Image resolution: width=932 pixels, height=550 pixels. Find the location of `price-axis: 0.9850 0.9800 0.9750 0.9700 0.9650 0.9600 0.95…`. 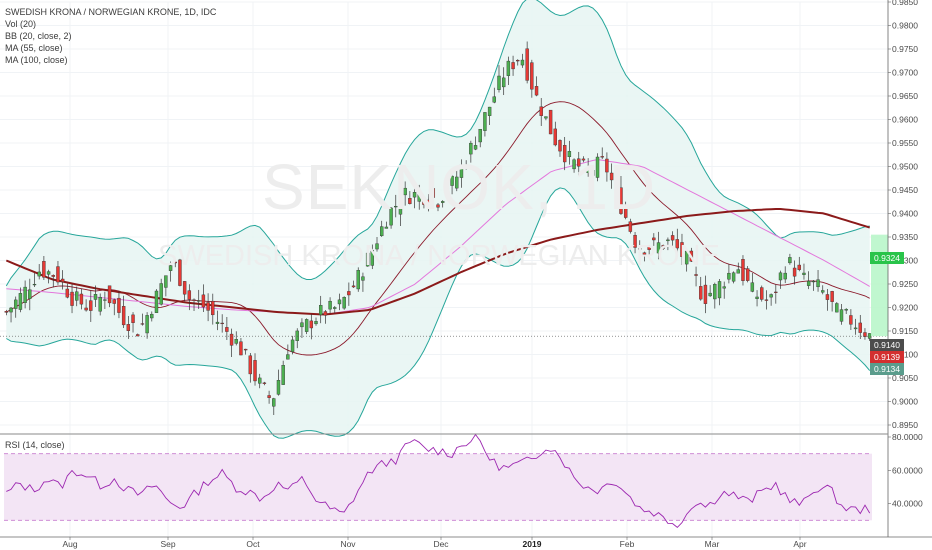

price-axis: 0.9850 0.9800 0.9750 0.9700 0.9650 0.9600 0.95… is located at coordinates (903, 215).